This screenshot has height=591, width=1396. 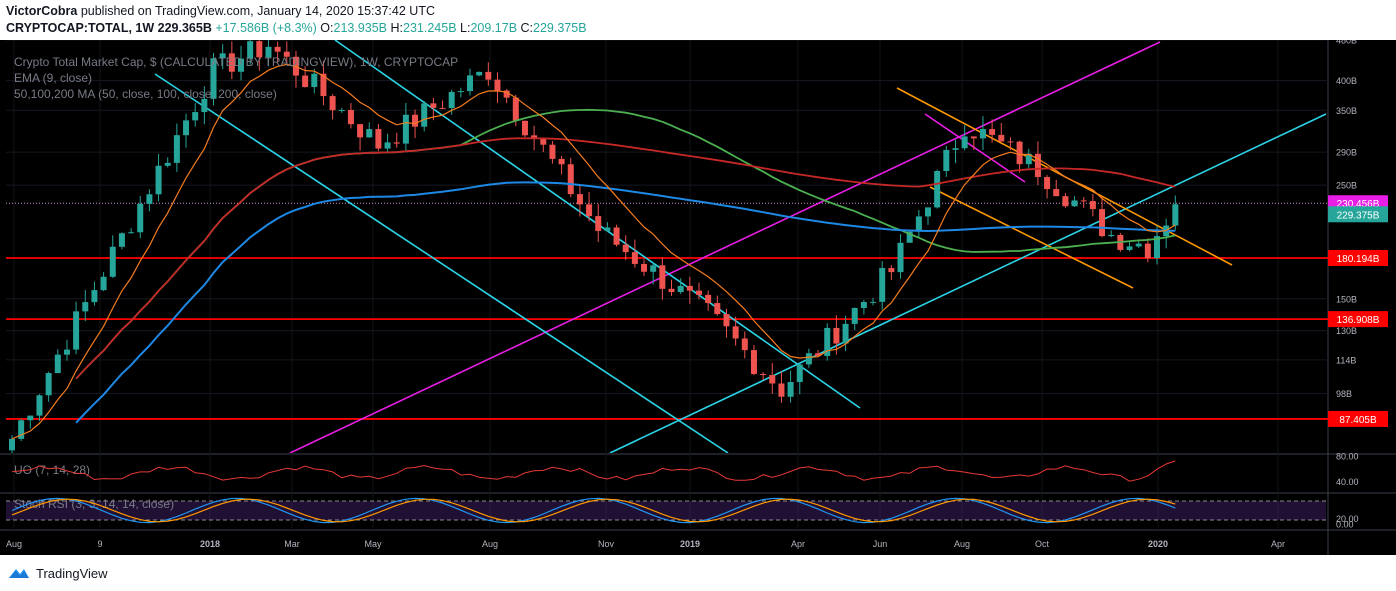 I want to click on stoch-k-line, so click(x=593, y=510).